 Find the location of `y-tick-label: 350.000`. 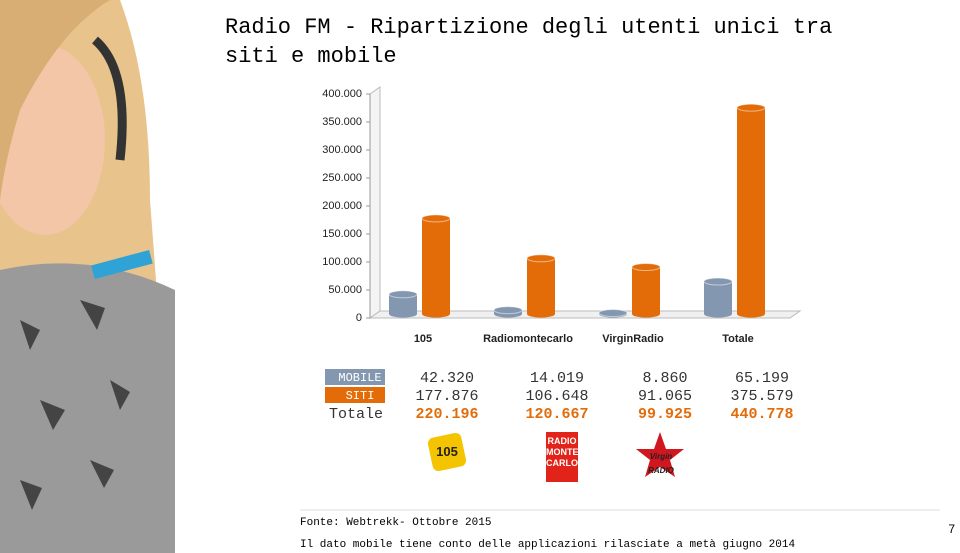

y-tick-label: 350.000 is located at coordinates (342, 122).